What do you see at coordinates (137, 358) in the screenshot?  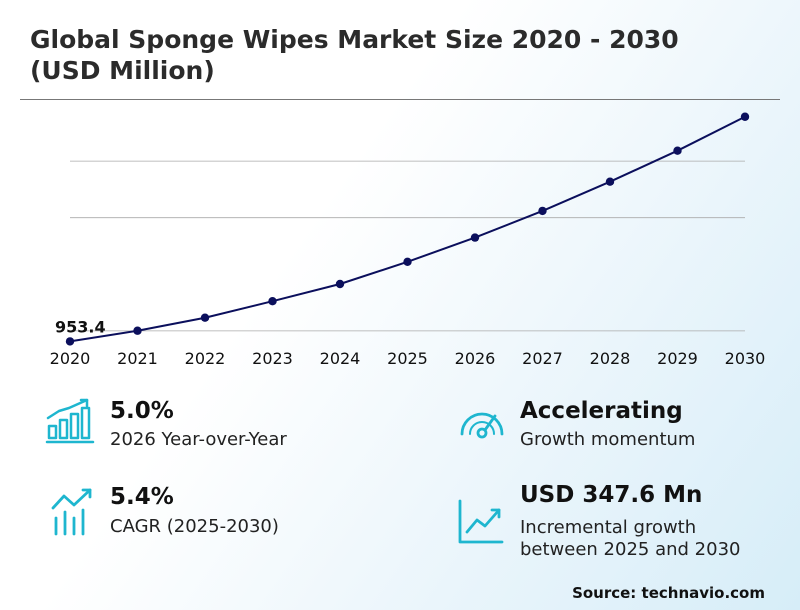 I see `x-tick-label-2021: 2021` at bounding box center [137, 358].